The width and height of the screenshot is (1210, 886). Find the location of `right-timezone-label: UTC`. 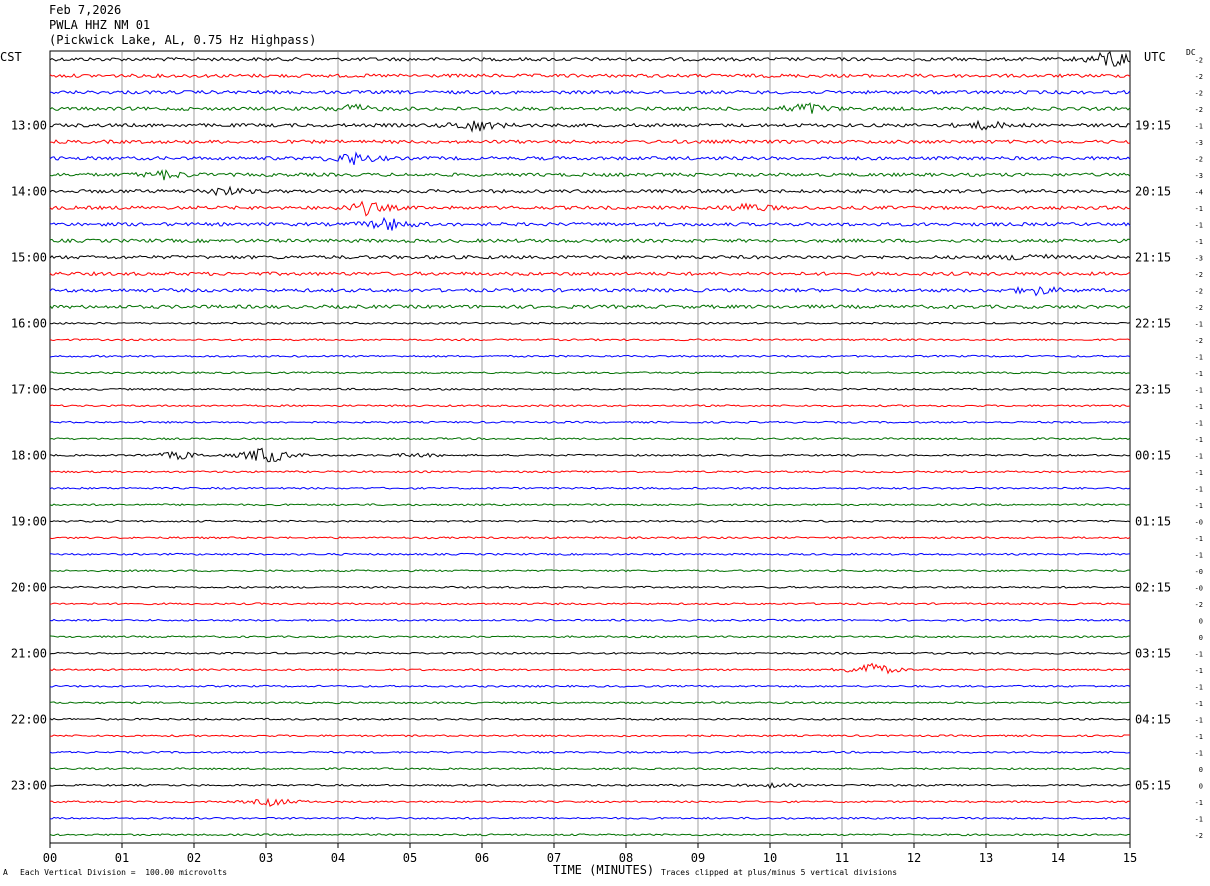

right-timezone-label: UTC is located at coordinates (1155, 57).